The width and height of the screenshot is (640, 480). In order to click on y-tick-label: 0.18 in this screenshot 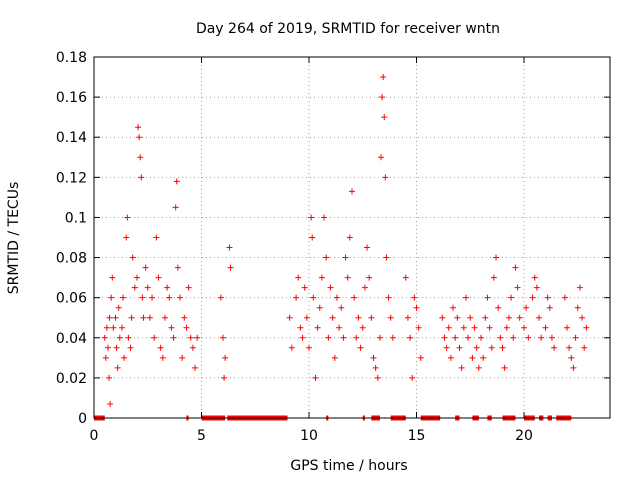, I will do `click(71, 58)`.